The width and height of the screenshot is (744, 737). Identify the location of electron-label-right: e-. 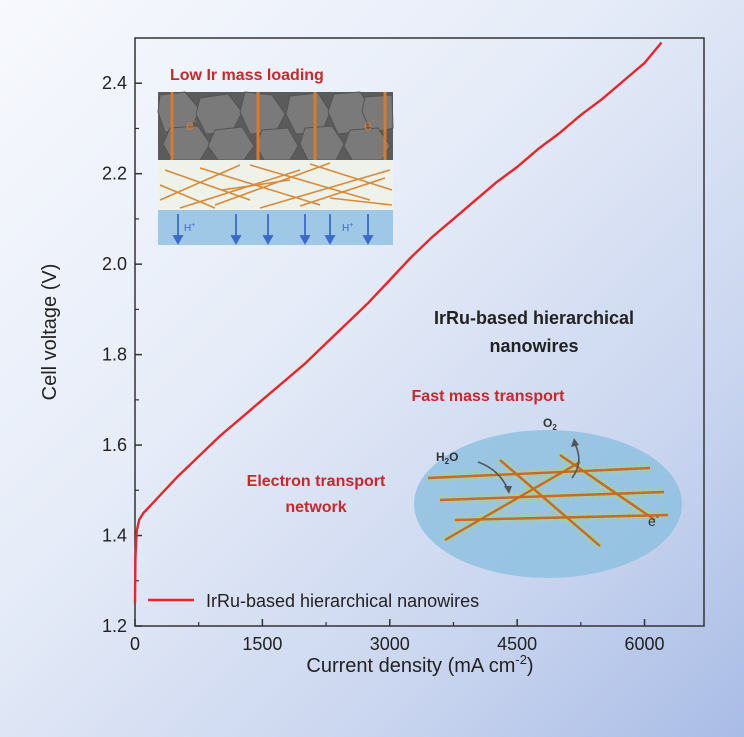
(369, 124).